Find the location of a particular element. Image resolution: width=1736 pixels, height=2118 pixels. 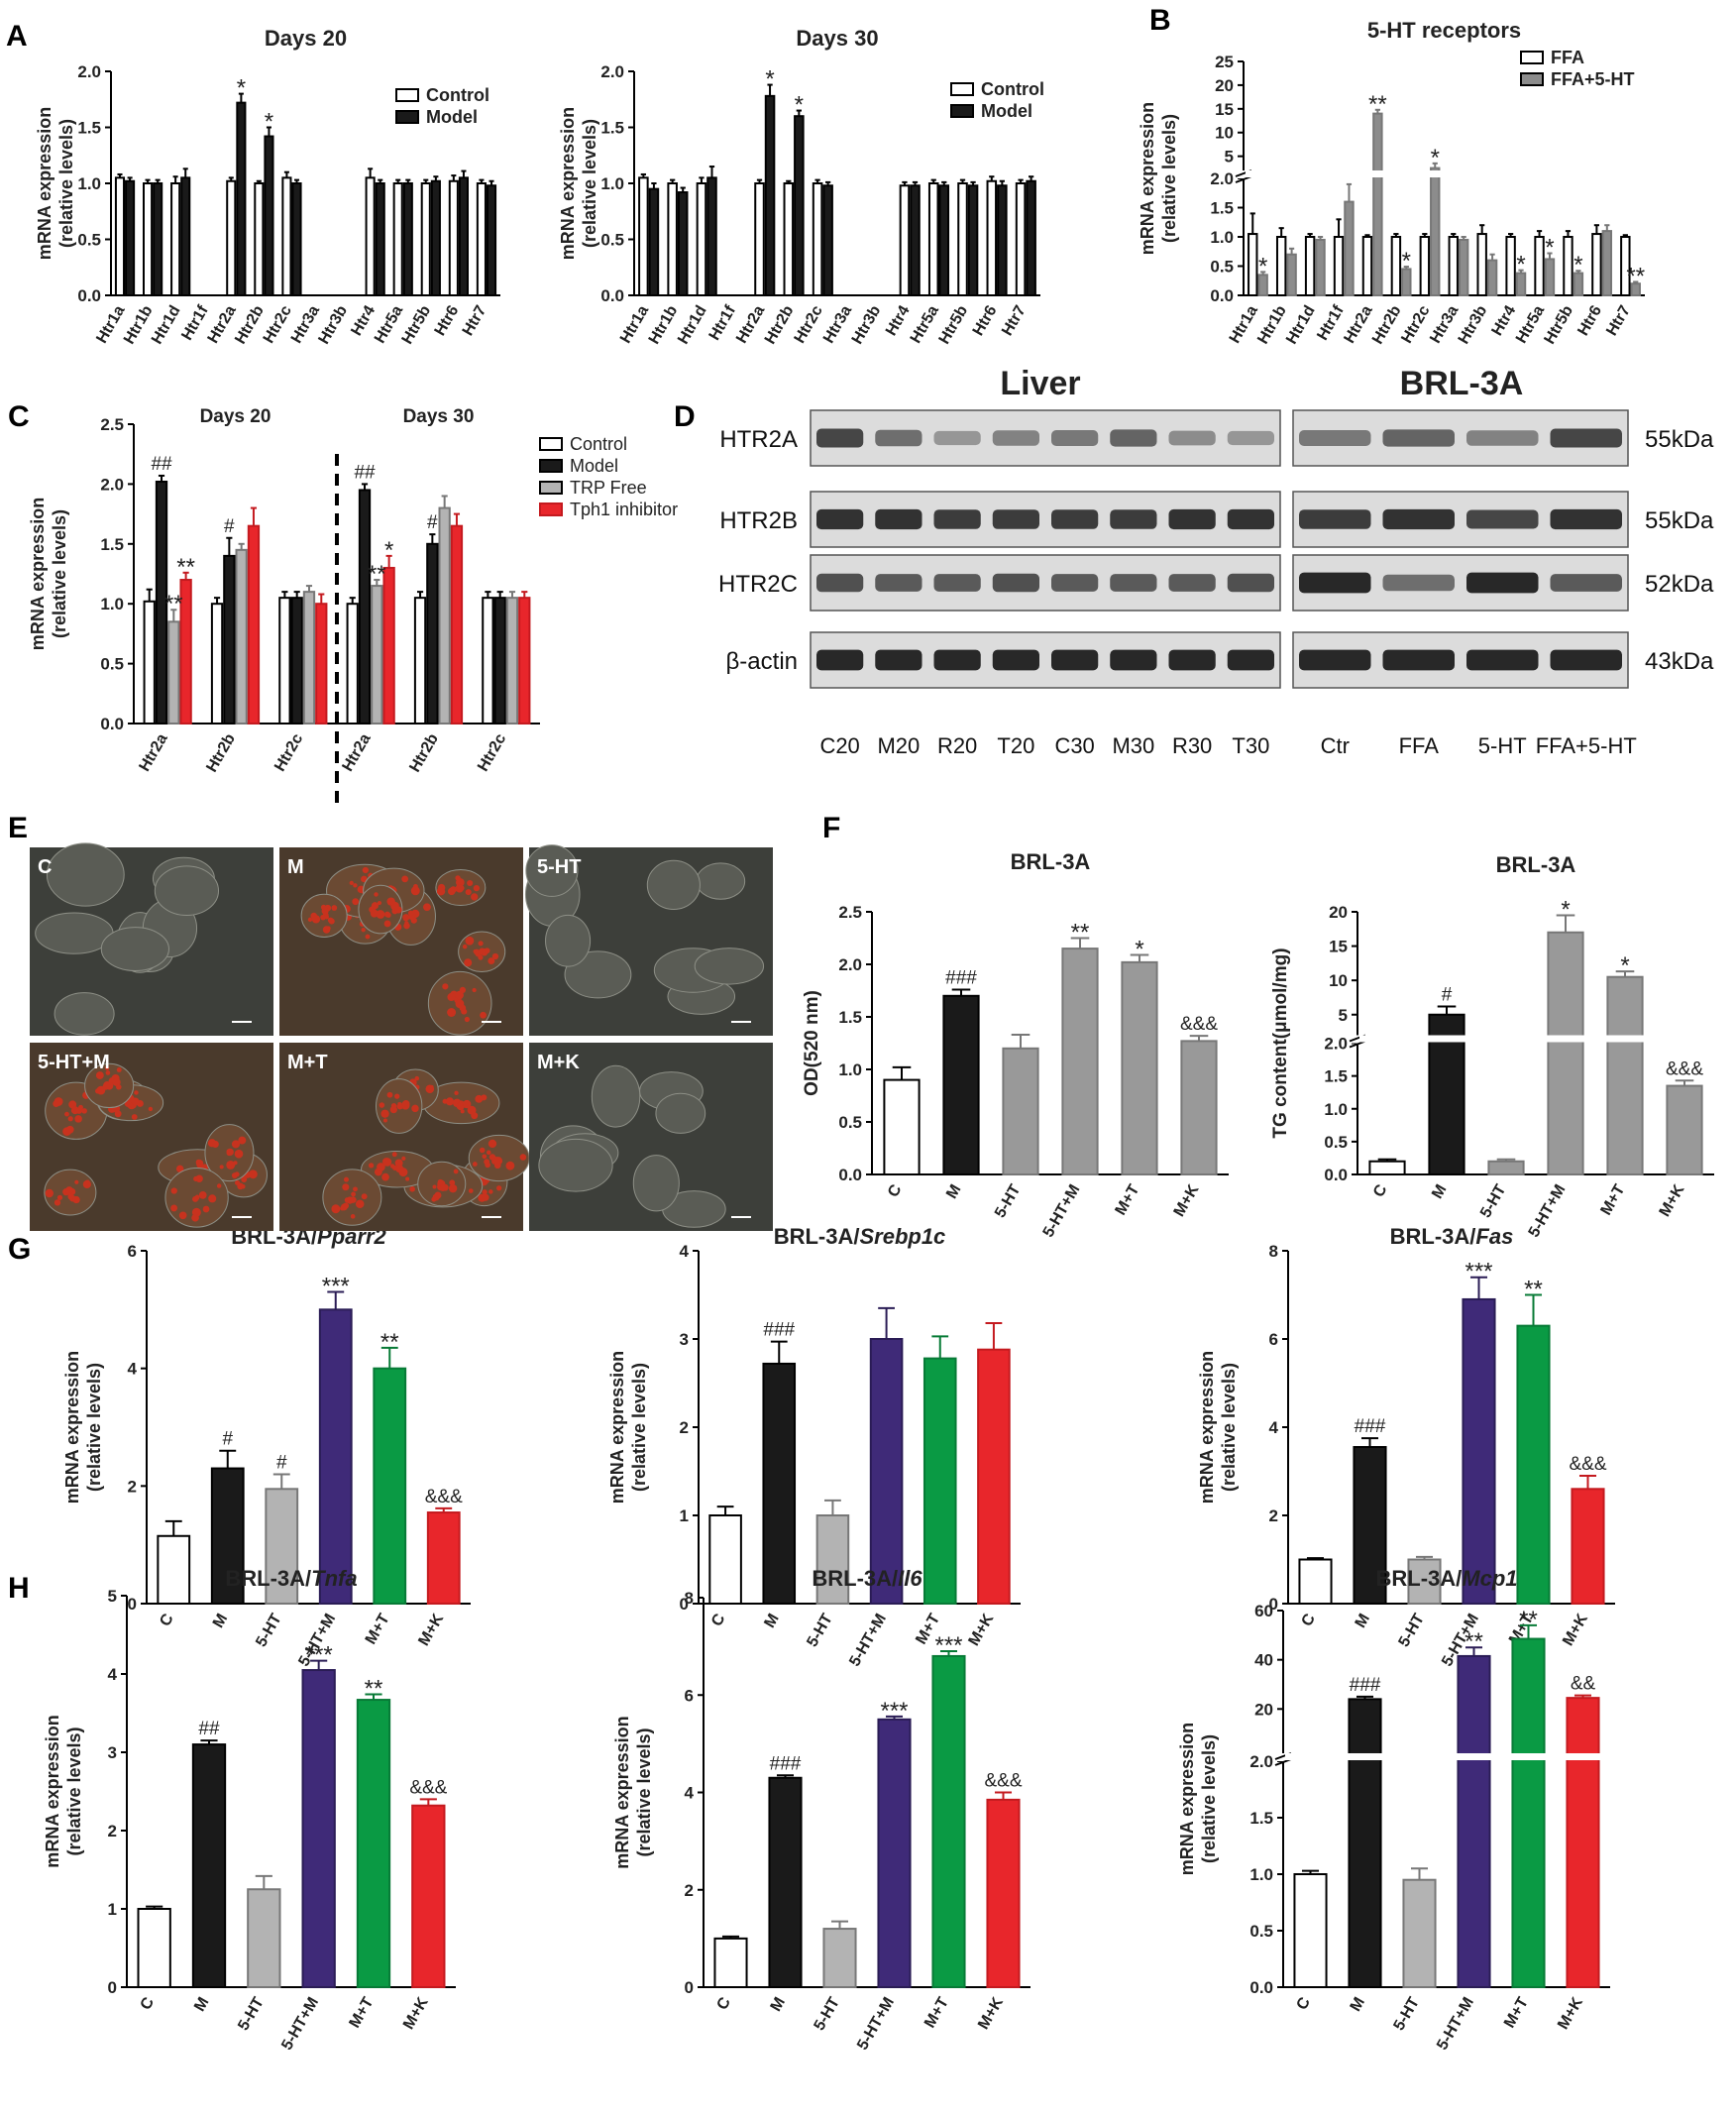

legend-label: Model is located at coordinates (594, 466).